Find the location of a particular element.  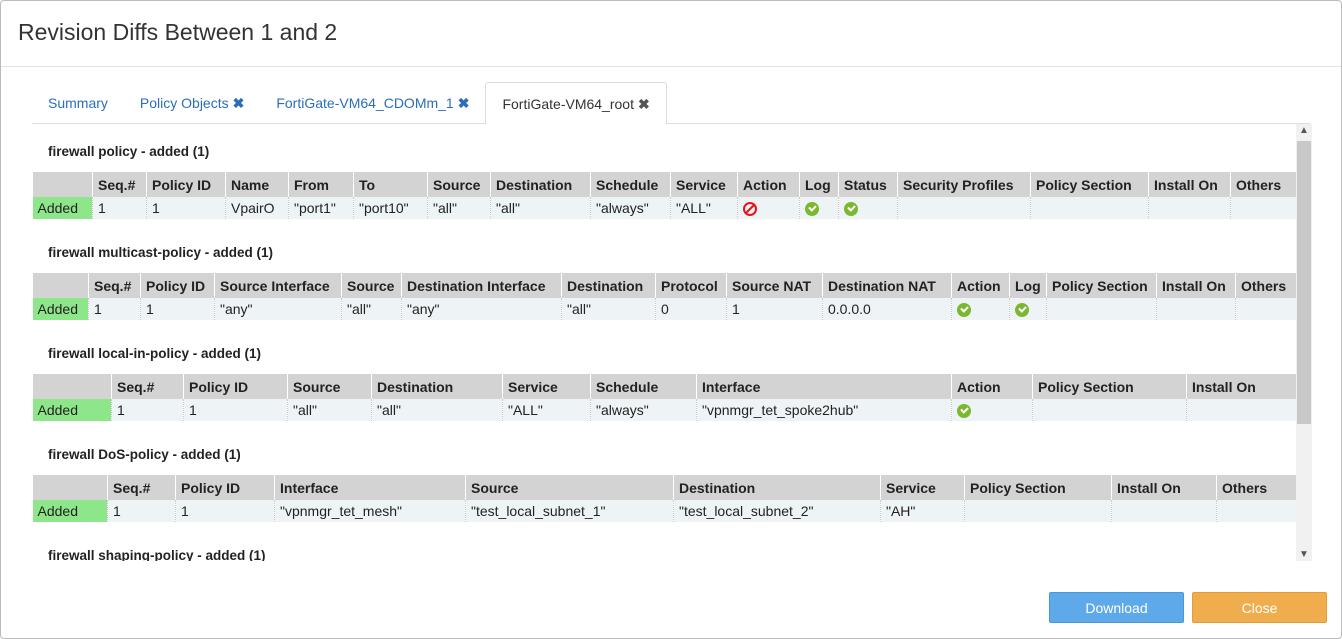

scrollbar-thumb is located at coordinates (1304, 282).